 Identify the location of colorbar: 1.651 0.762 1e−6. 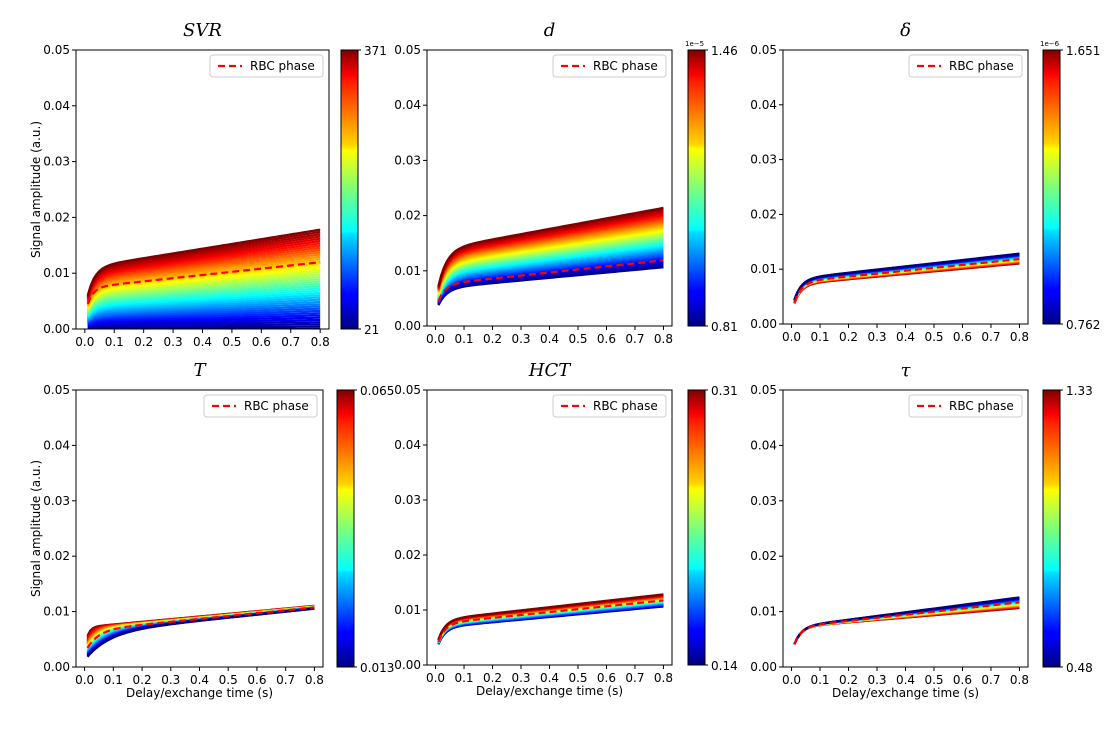
(1070, 186).